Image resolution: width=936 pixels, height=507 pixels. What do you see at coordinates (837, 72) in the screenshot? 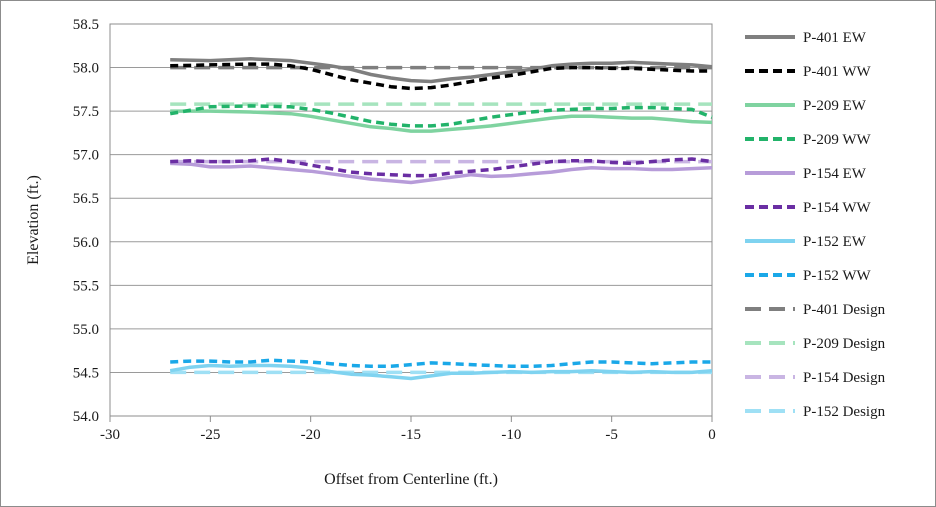
I see `legend-label: P-401 WW` at bounding box center [837, 72].